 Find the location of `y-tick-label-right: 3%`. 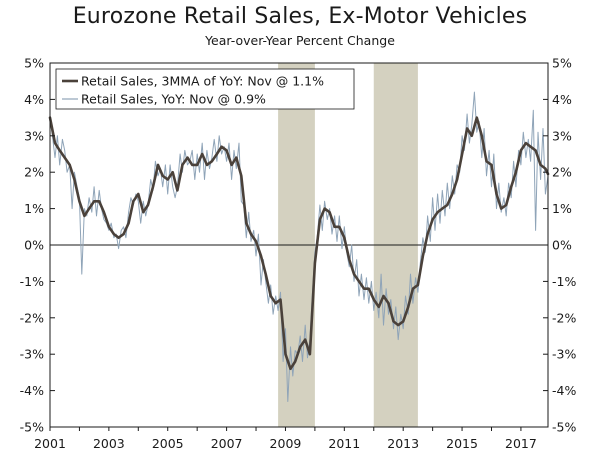

y-tick-label-right: 3% is located at coordinates (562, 135).